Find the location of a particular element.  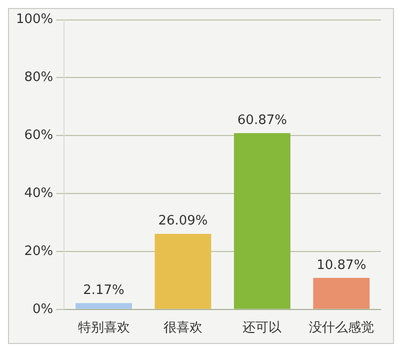

y-tick-label: 60% is located at coordinates (39, 136).